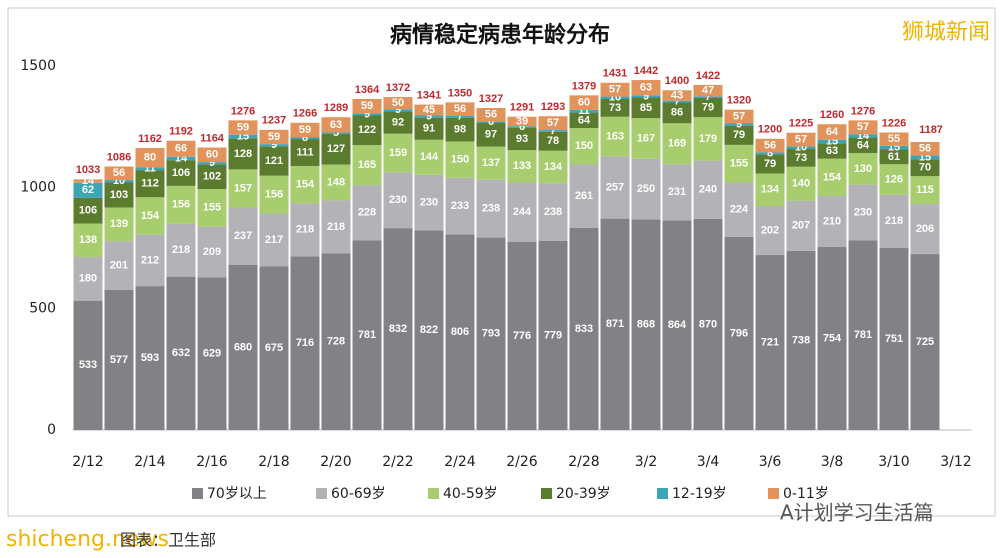 Image resolution: width=1003 pixels, height=558 pixels. Describe the element at coordinates (662, 493) in the screenshot. I see `legend-swatch` at that location.